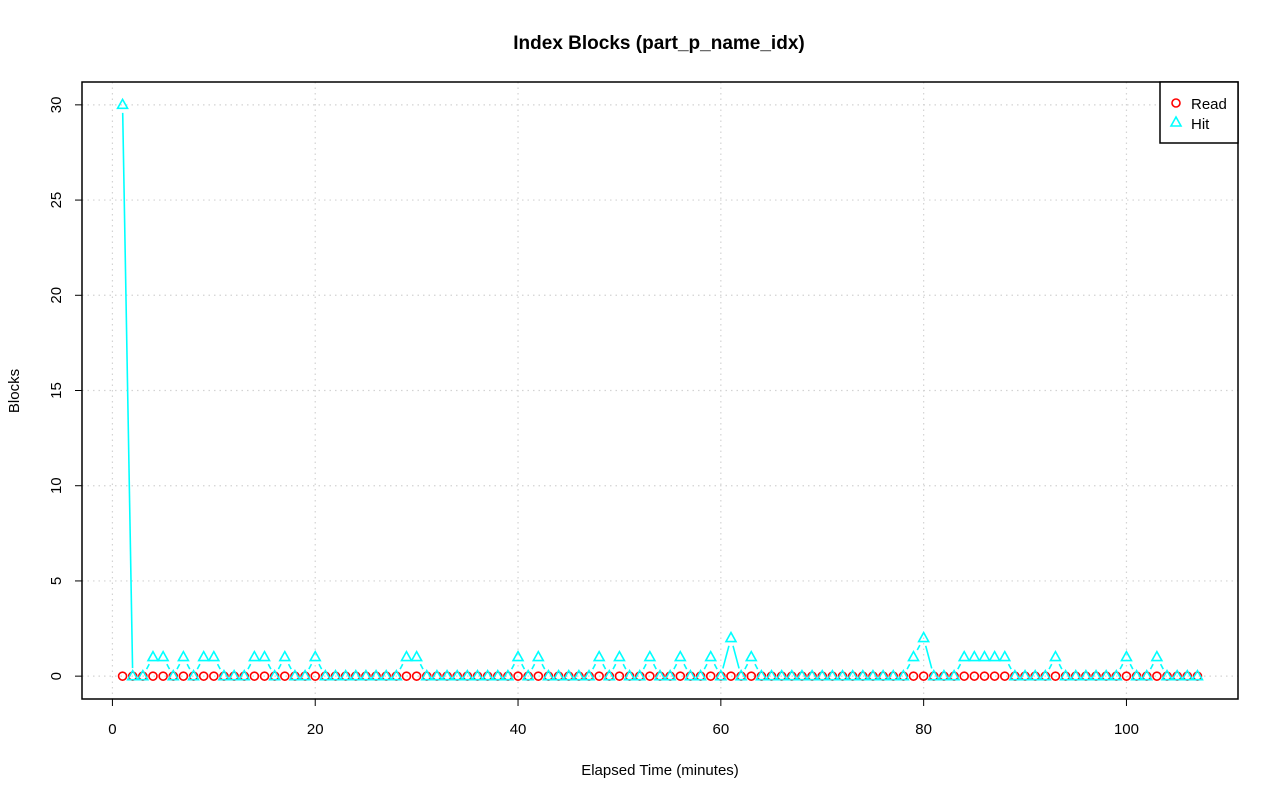 The height and width of the screenshot is (801, 1280). I want to click on legend-read-marker, so click(1176, 103).